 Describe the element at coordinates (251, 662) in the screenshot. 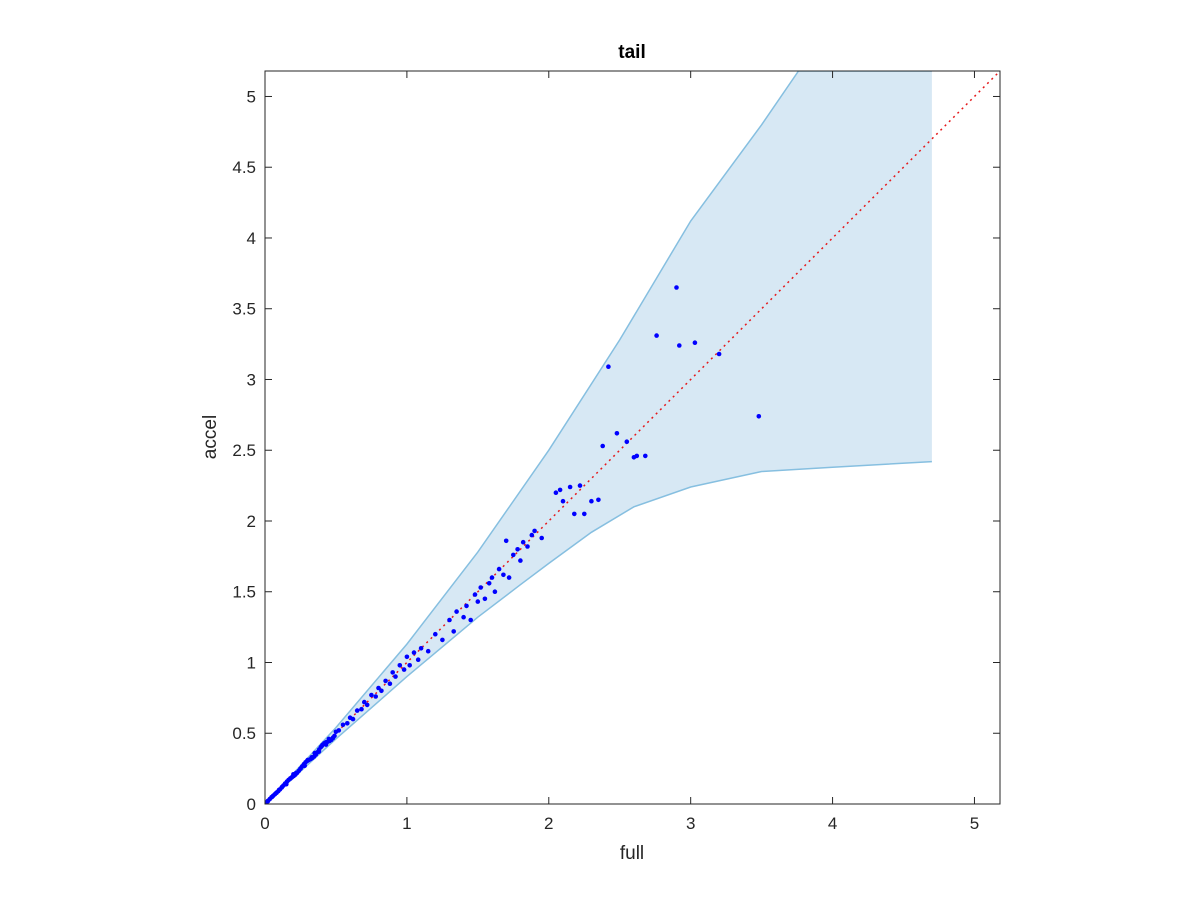

I see `y-tick-label: 1` at that location.